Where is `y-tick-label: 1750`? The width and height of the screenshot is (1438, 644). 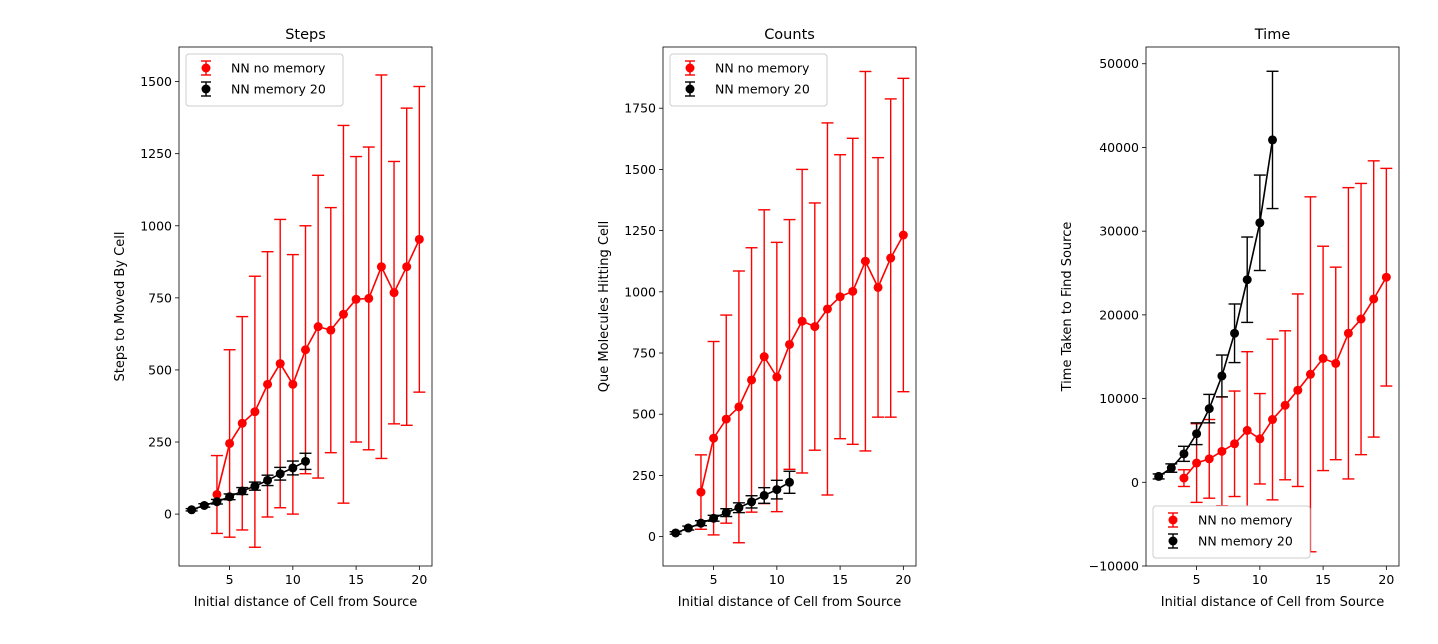 y-tick-label: 1750 is located at coordinates (640, 108).